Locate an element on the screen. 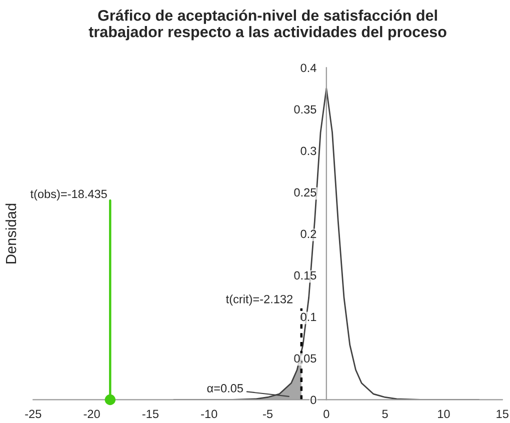 The height and width of the screenshot is (423, 510). y-tick-label: 0.1 is located at coordinates (308, 317).